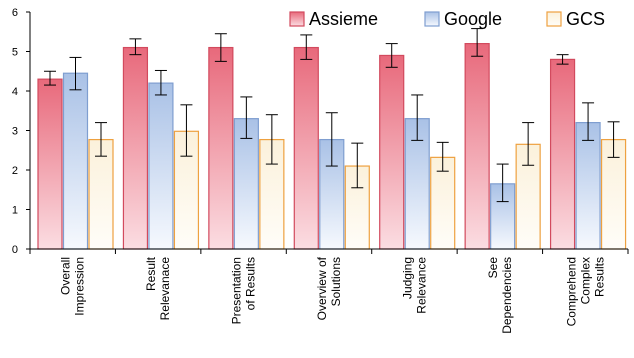  Describe the element at coordinates (15, 250) in the screenshot. I see `y-tick-label: 0` at that location.